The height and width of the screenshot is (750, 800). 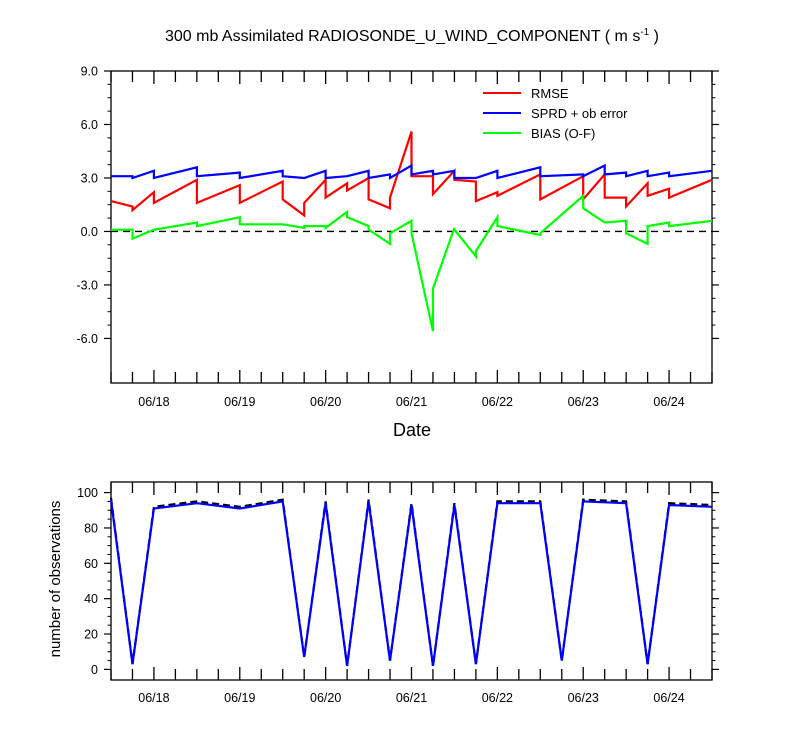 I want to click on x-tick-label-bottom: 06/22, so click(x=497, y=698).